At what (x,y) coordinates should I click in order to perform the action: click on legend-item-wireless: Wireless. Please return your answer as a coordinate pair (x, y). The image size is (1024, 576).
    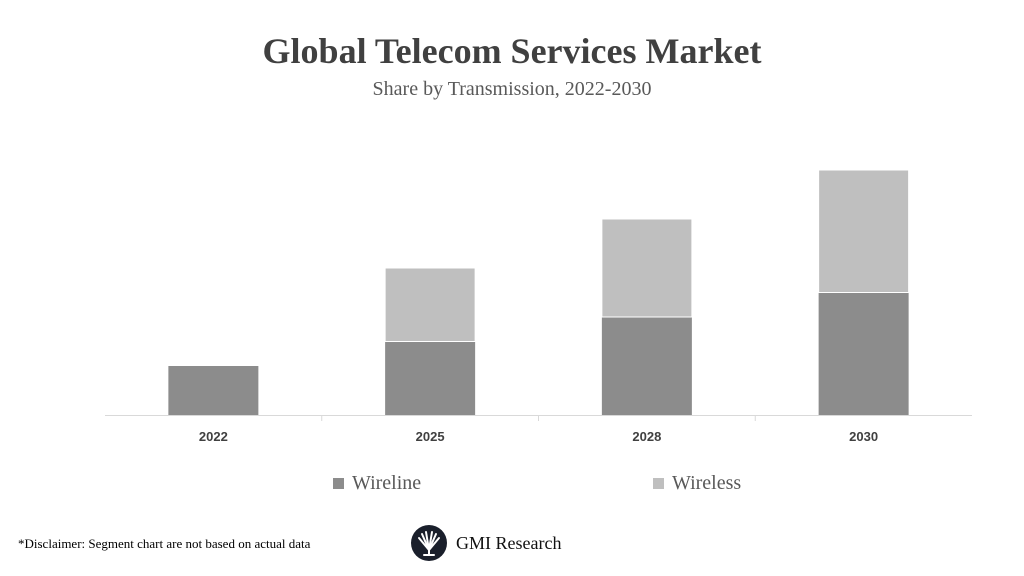
    Looking at the image, I should click on (697, 483).